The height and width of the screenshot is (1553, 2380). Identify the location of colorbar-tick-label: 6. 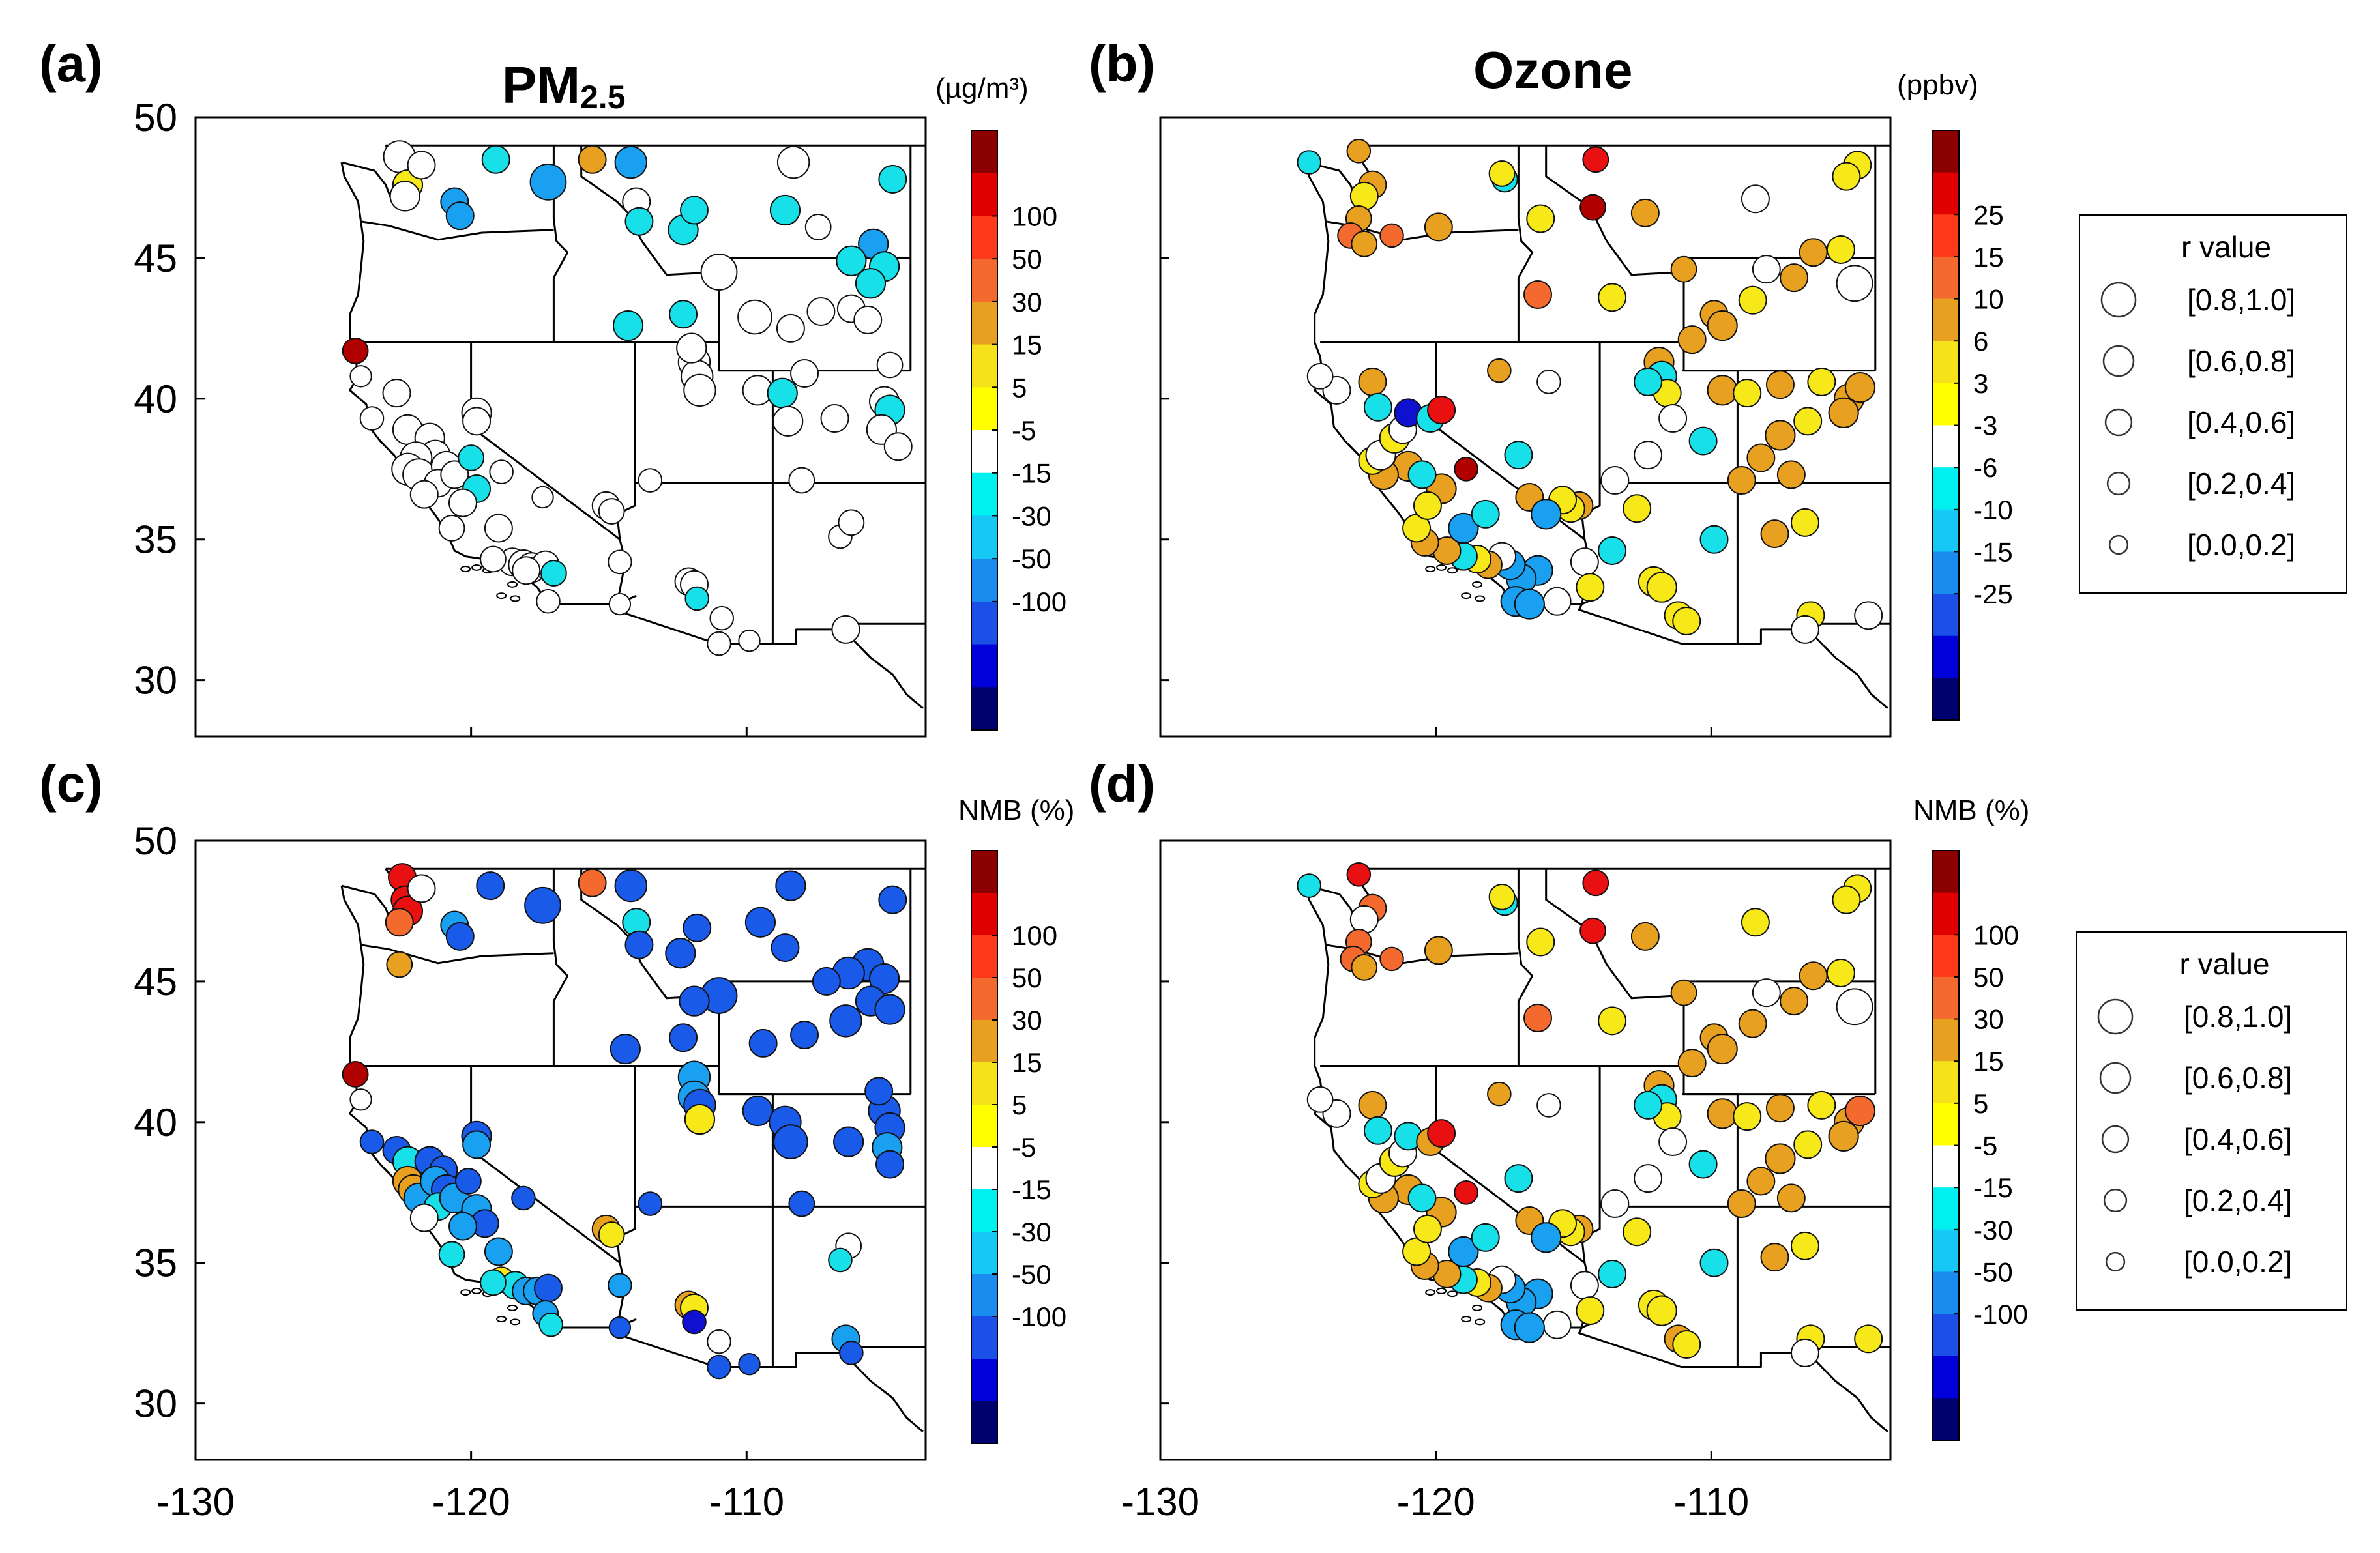
(1980, 341).